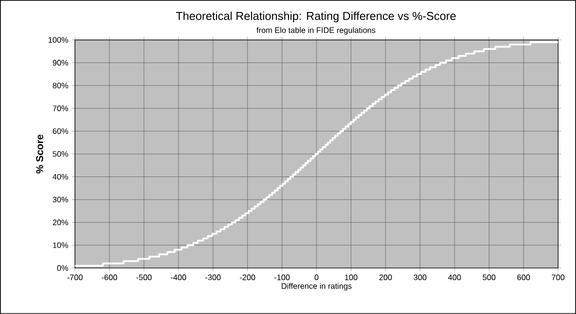  Describe the element at coordinates (316, 17) in the screenshot. I see `chart-title: Theoretical Relationship: Rating Difference vs %-Score` at that location.